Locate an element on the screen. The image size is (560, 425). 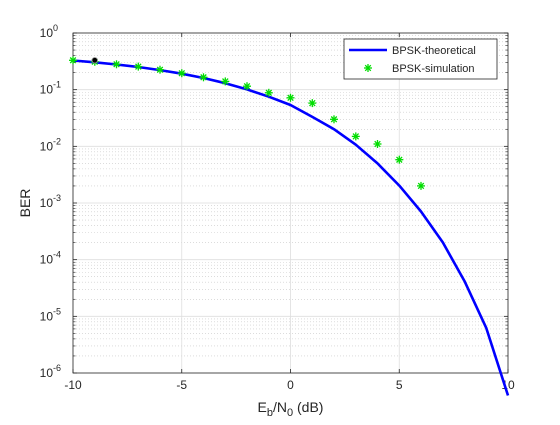
legend-entry-label: BPSK-simulation is located at coordinates (433, 69).